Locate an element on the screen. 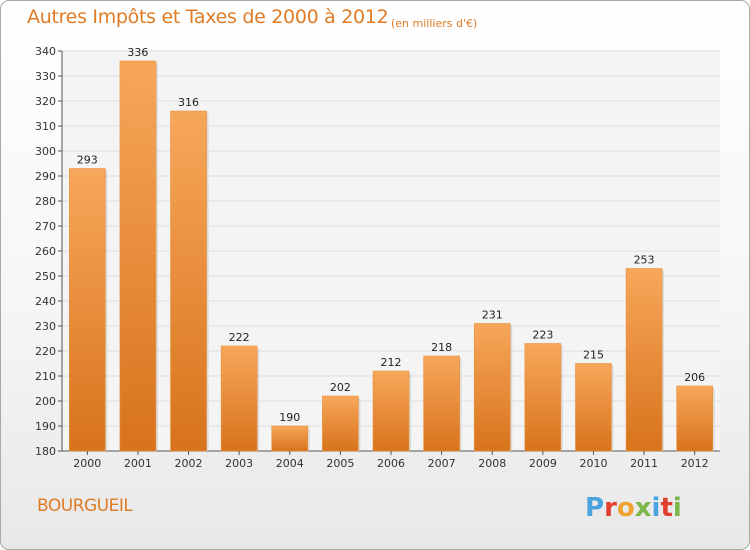  chart-subtitle: (en milliers d'€) is located at coordinates (434, 23).